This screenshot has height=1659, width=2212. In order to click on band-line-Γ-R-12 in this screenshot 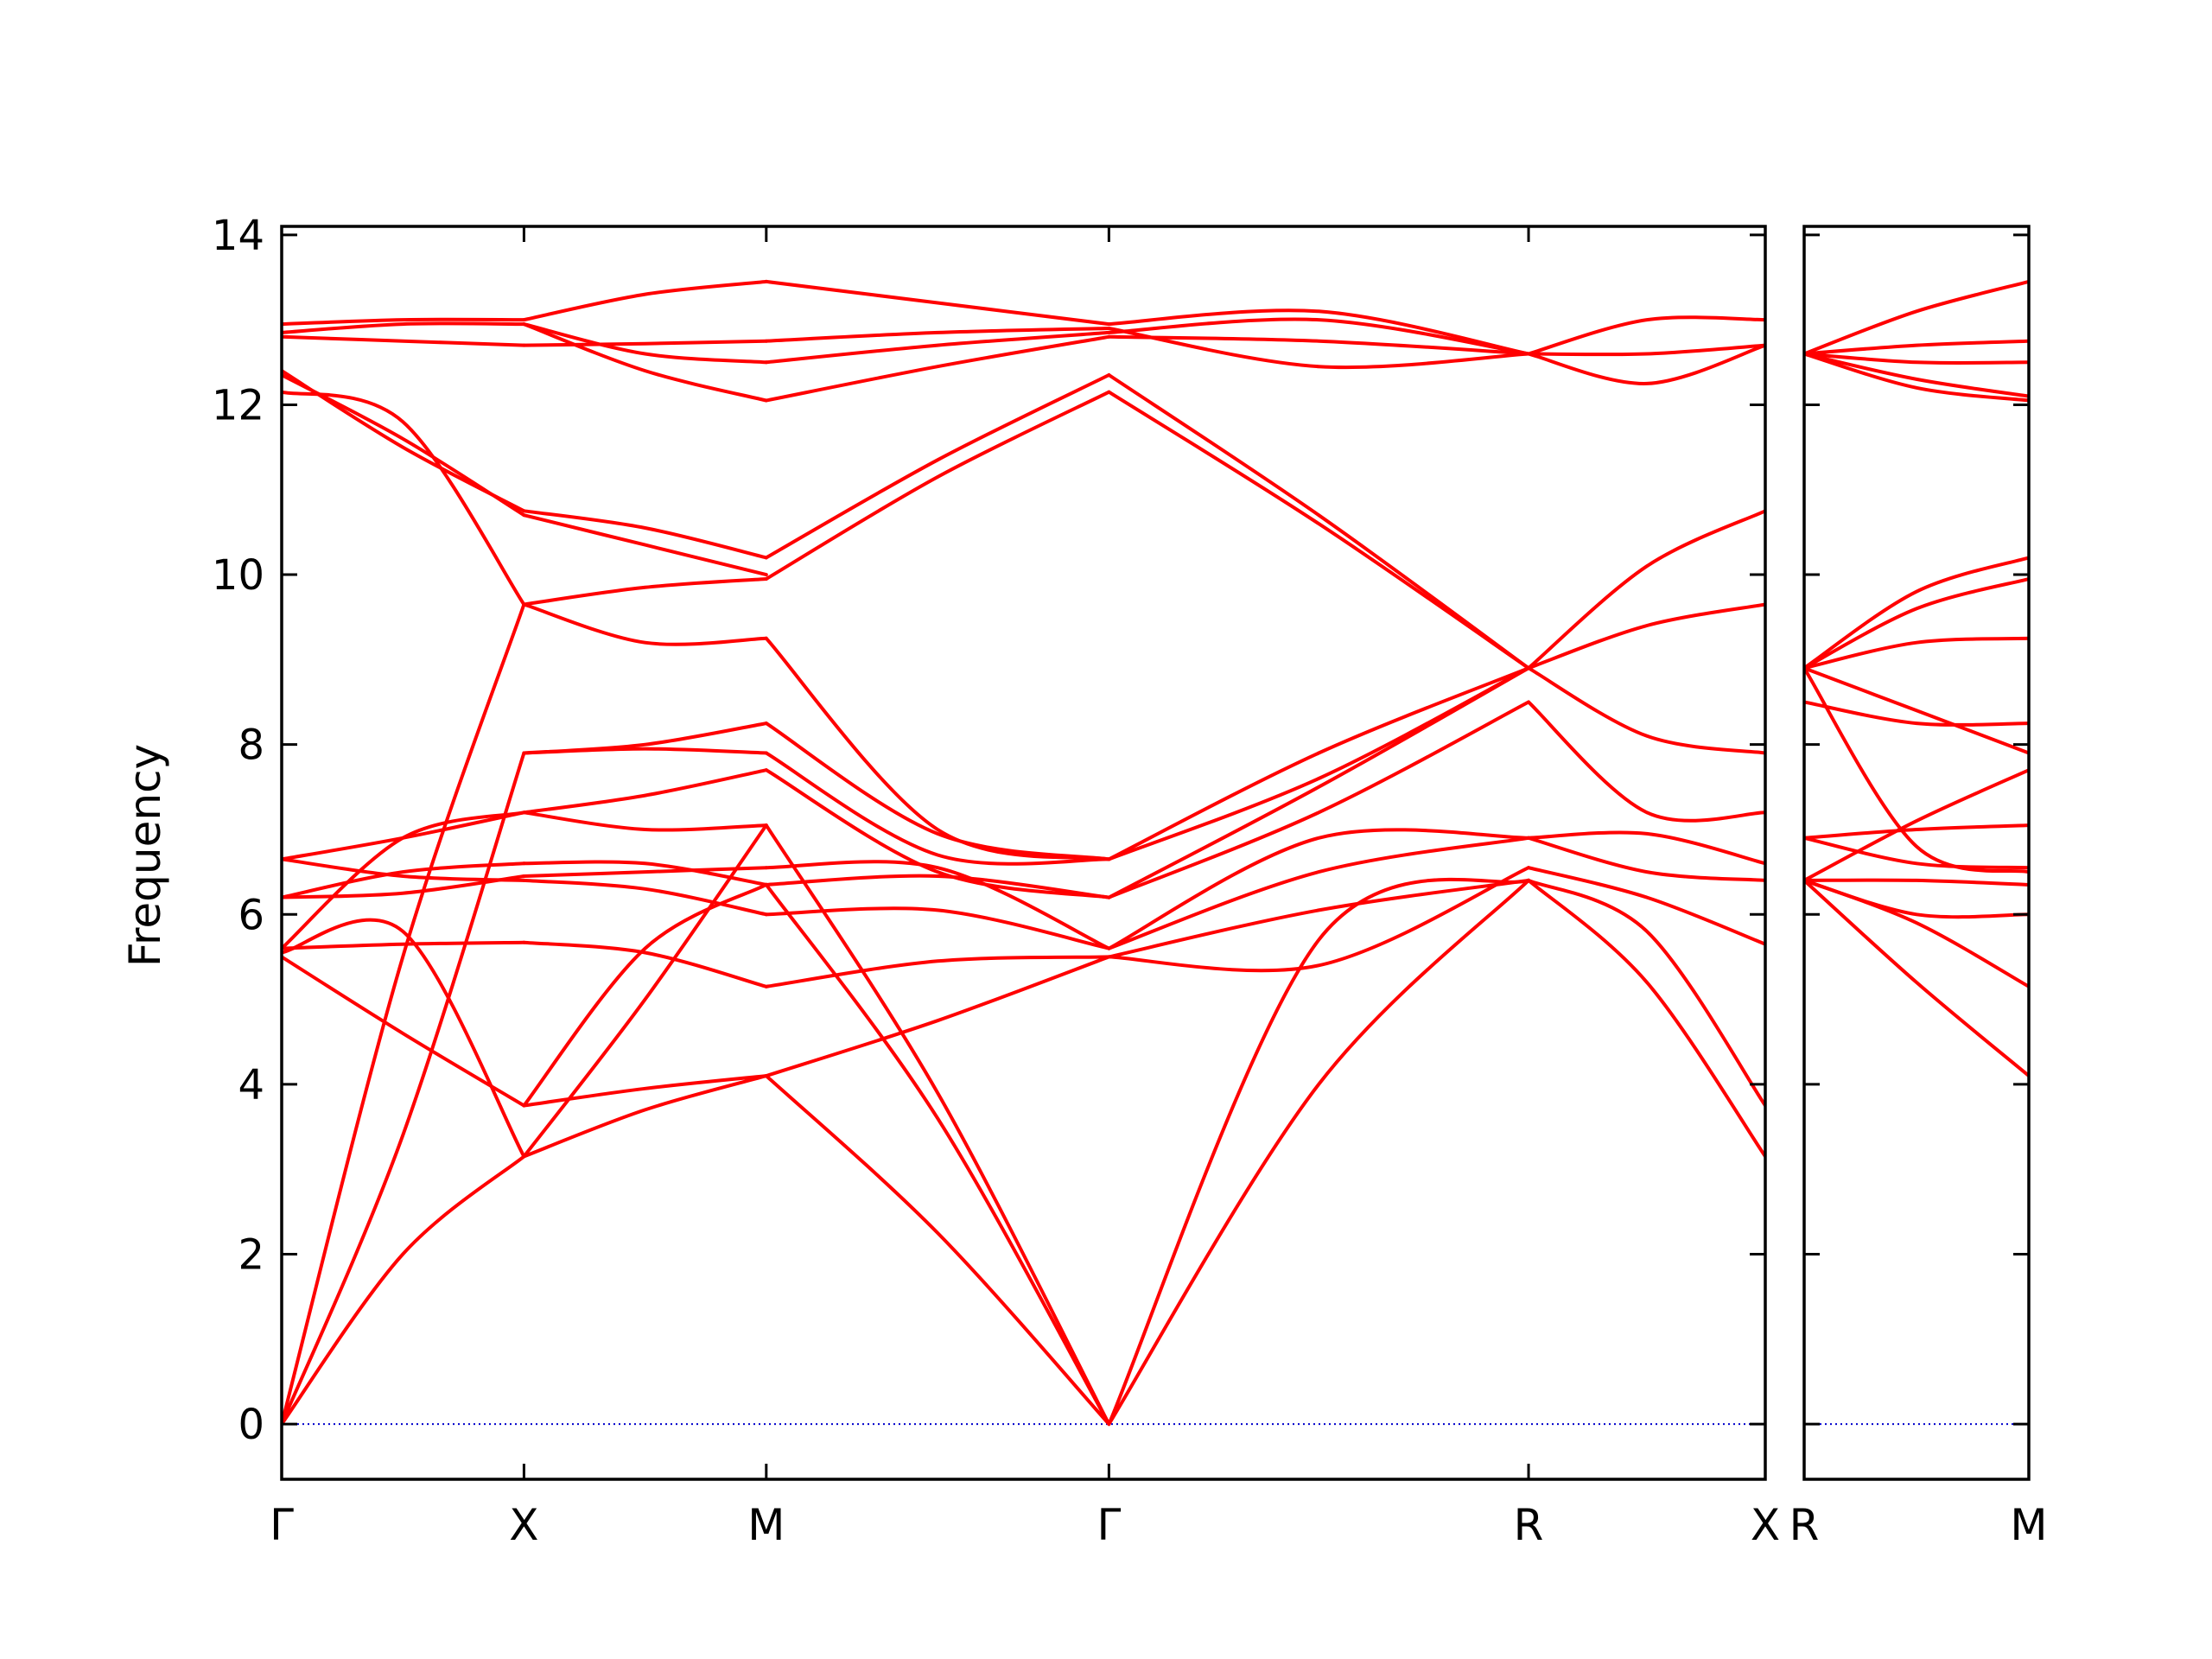, I will do `click(1318, 522)`.